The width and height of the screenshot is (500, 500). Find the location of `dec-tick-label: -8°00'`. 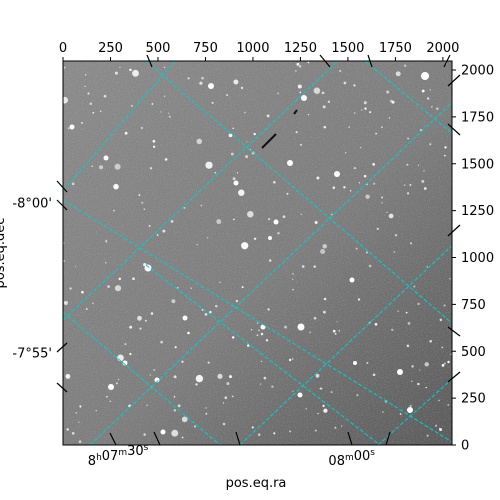

dec-tick-label: -8°00' is located at coordinates (32, 204).